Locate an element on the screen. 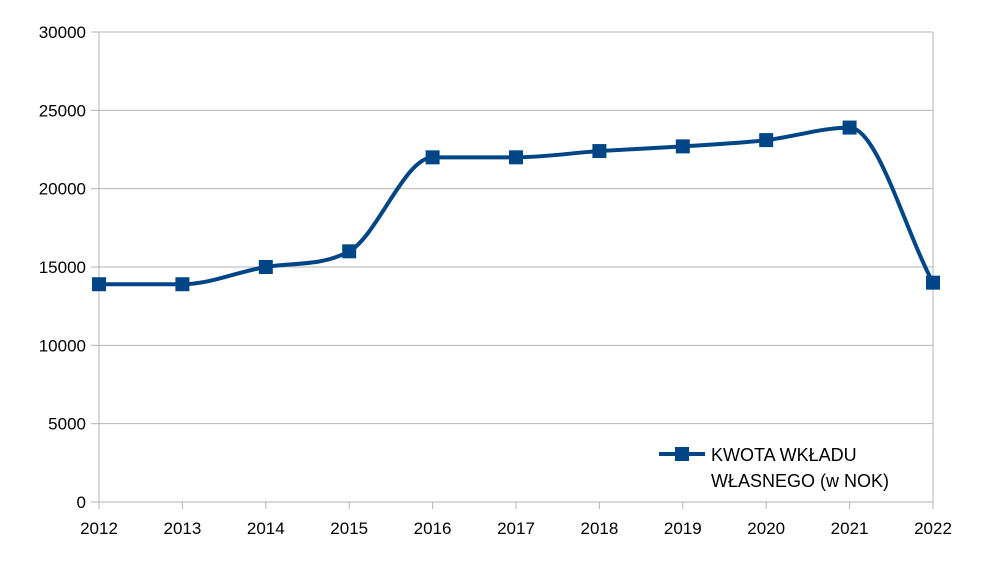 Image resolution: width=995 pixels, height=563 pixels. x-tick-label: 2021 is located at coordinates (850, 528).